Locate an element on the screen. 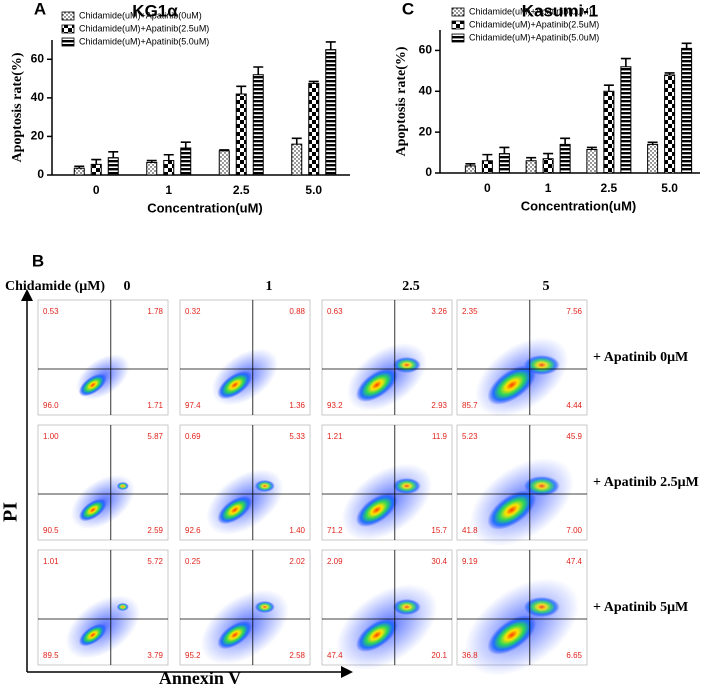  quadrant-value: 5.72 is located at coordinates (155, 561).